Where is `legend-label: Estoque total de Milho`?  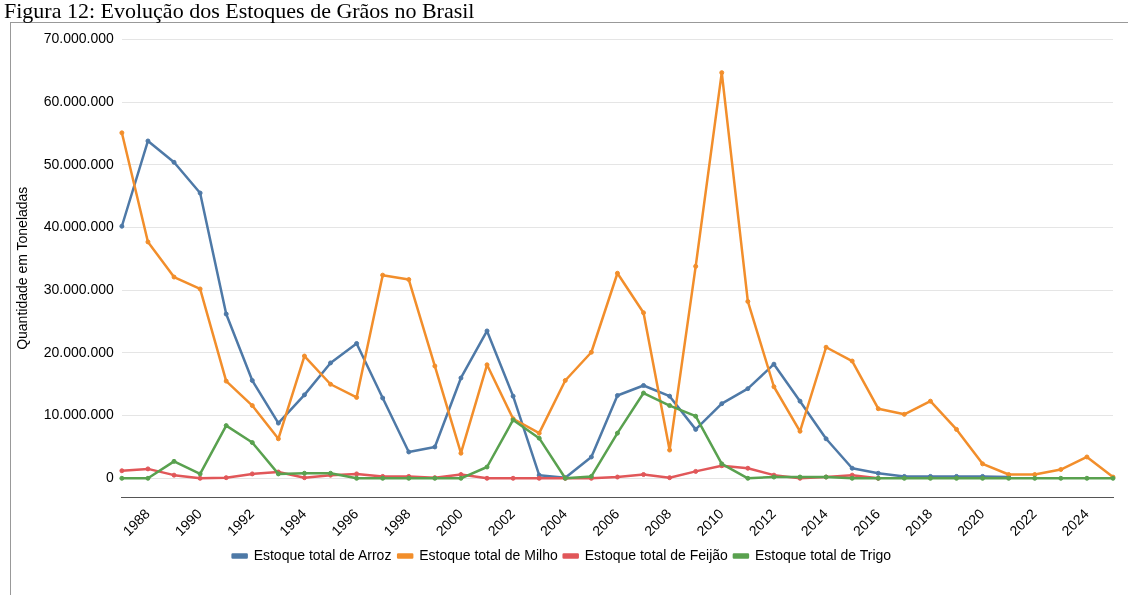
legend-label: Estoque total de Milho is located at coordinates (488, 554).